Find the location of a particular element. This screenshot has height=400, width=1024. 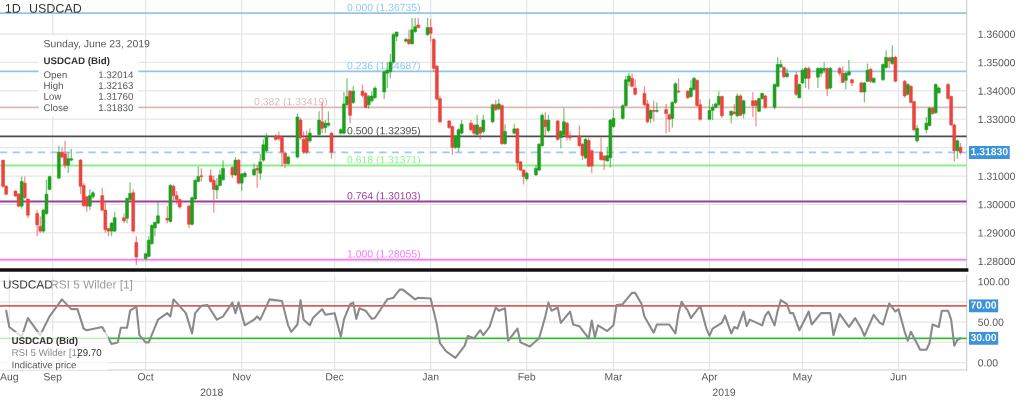

y-tick-label: 1.30000 is located at coordinates (997, 204).